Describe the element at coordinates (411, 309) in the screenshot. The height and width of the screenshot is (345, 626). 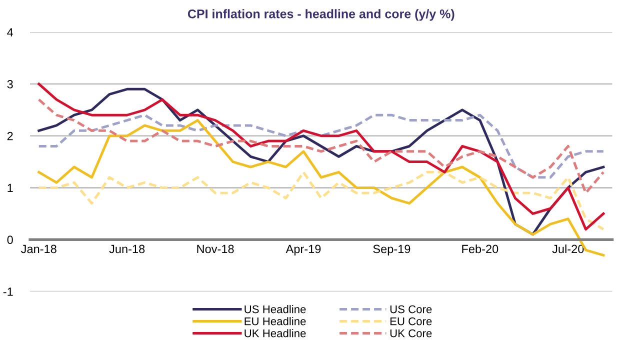
I see `legend-label: US Core` at that location.